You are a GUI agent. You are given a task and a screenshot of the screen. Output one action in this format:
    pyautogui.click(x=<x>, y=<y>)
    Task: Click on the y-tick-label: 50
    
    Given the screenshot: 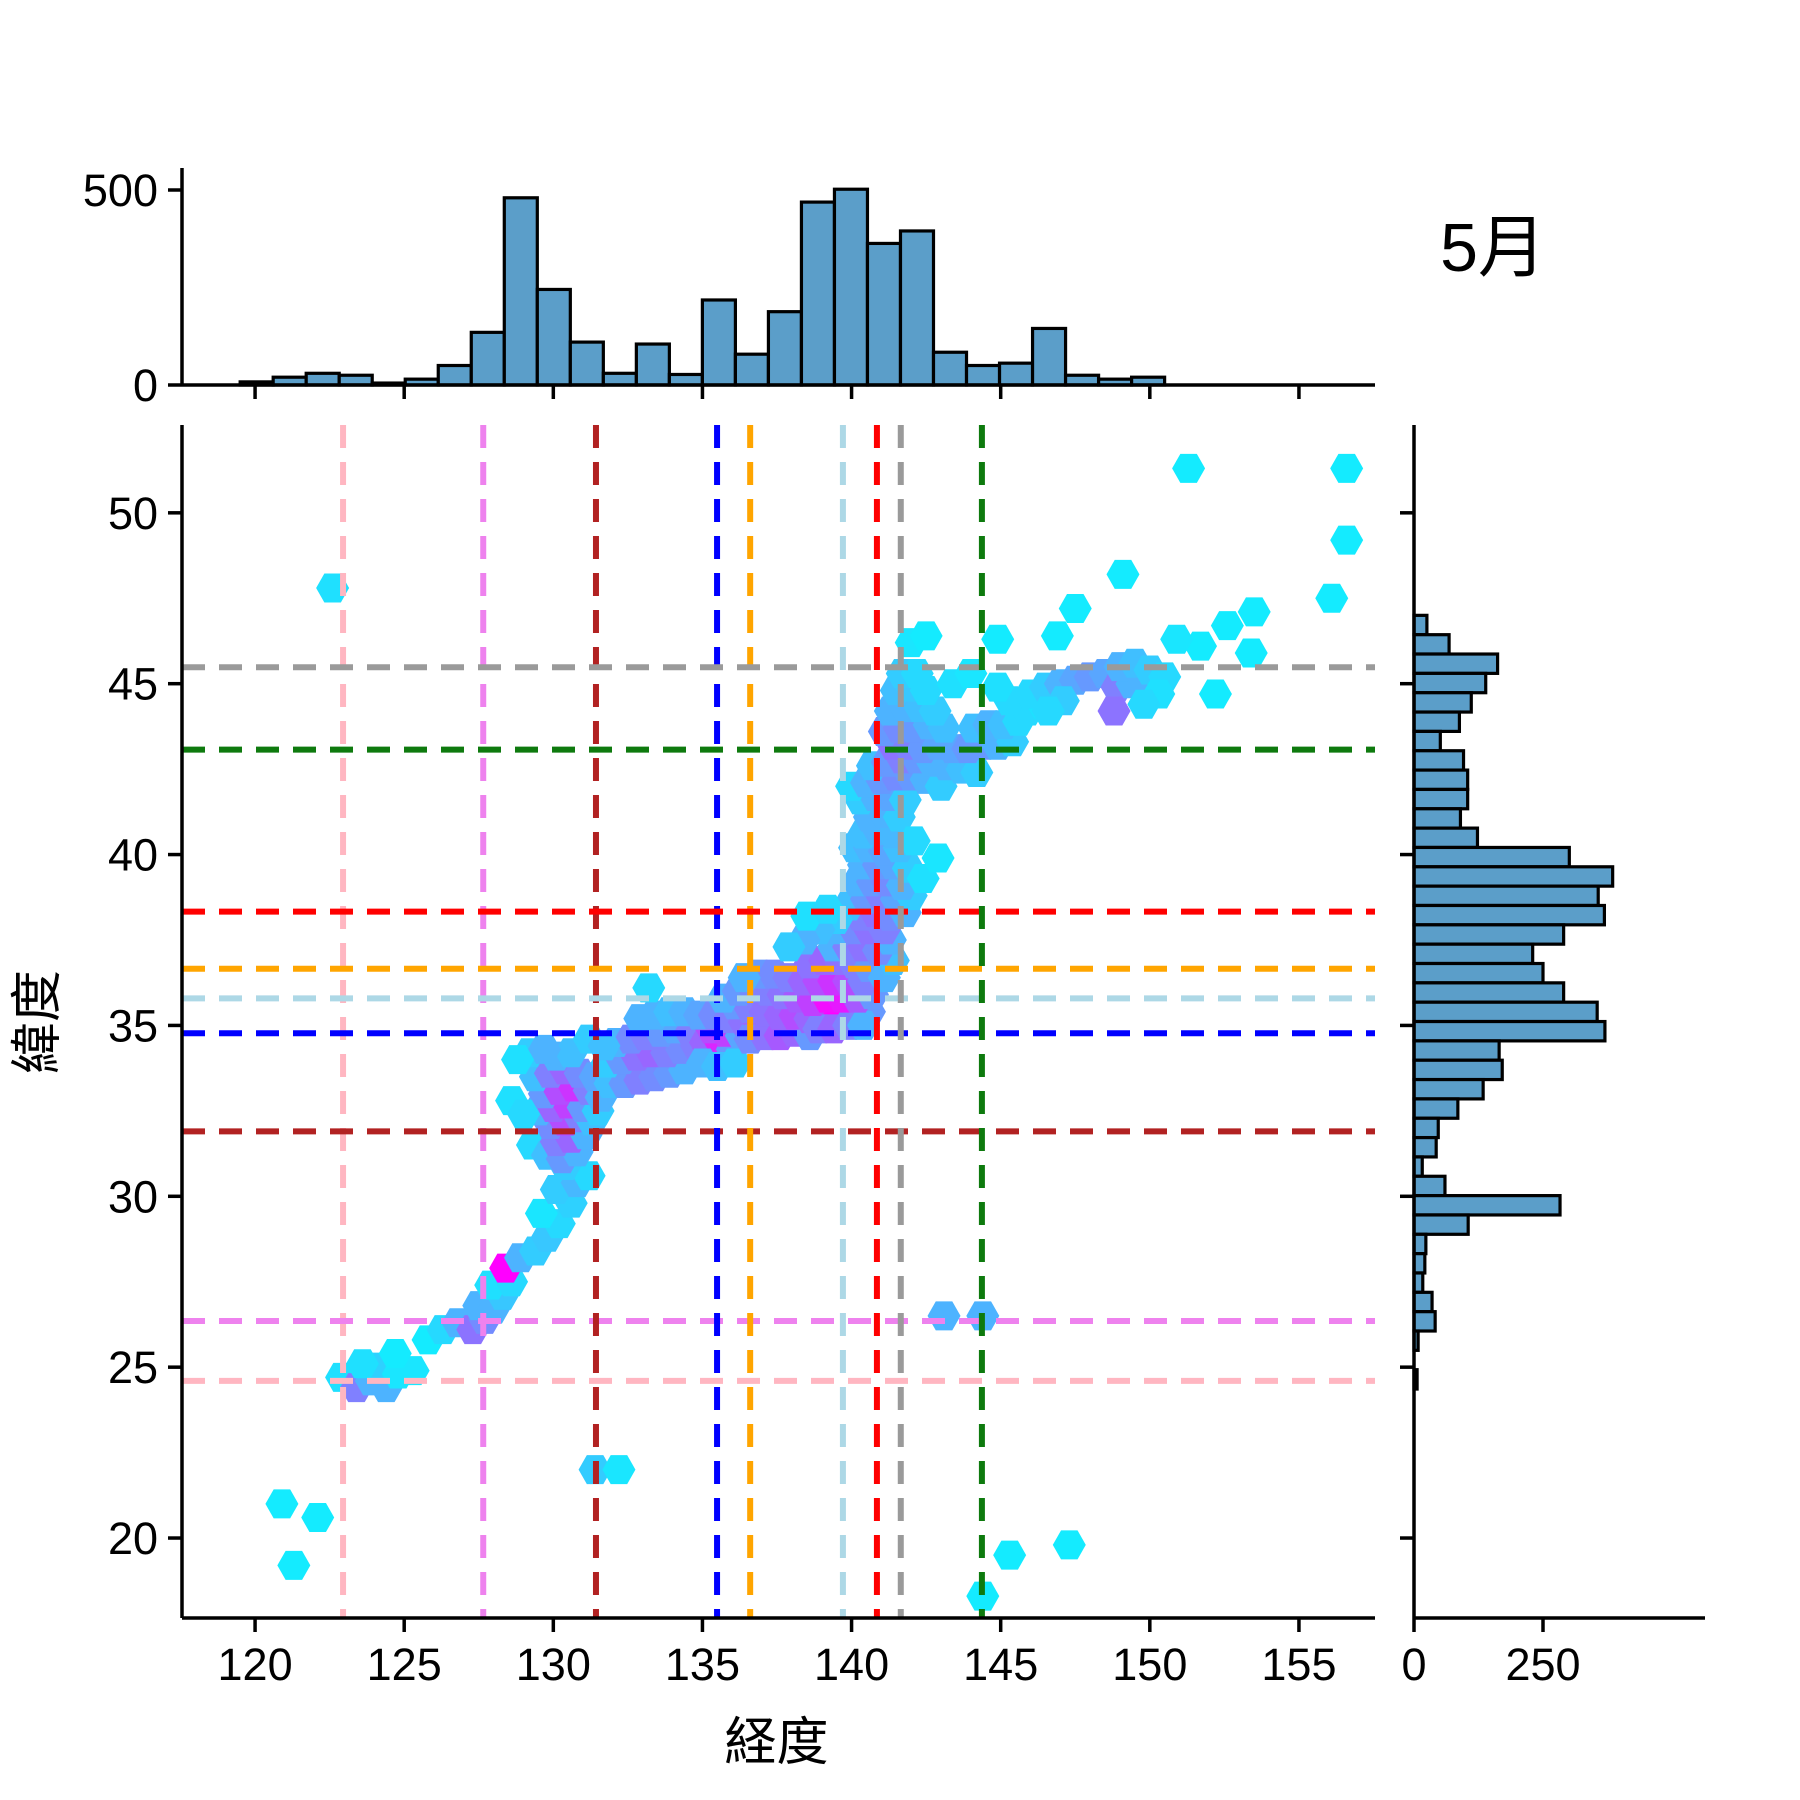 What is the action you would take?
    pyautogui.click(x=133, y=513)
    